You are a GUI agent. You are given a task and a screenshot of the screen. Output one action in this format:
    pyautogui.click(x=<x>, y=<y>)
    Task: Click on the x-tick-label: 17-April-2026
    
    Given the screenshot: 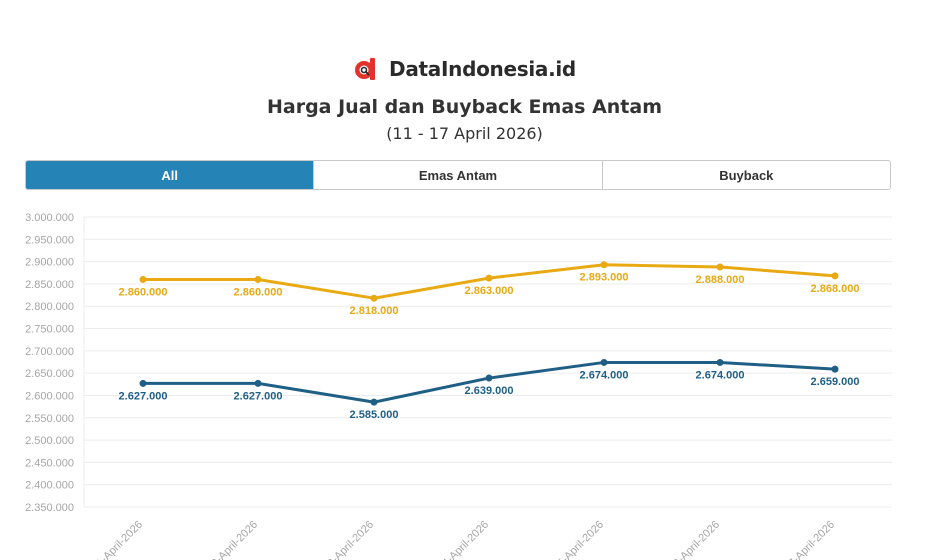 What is the action you would take?
    pyautogui.click(x=809, y=539)
    